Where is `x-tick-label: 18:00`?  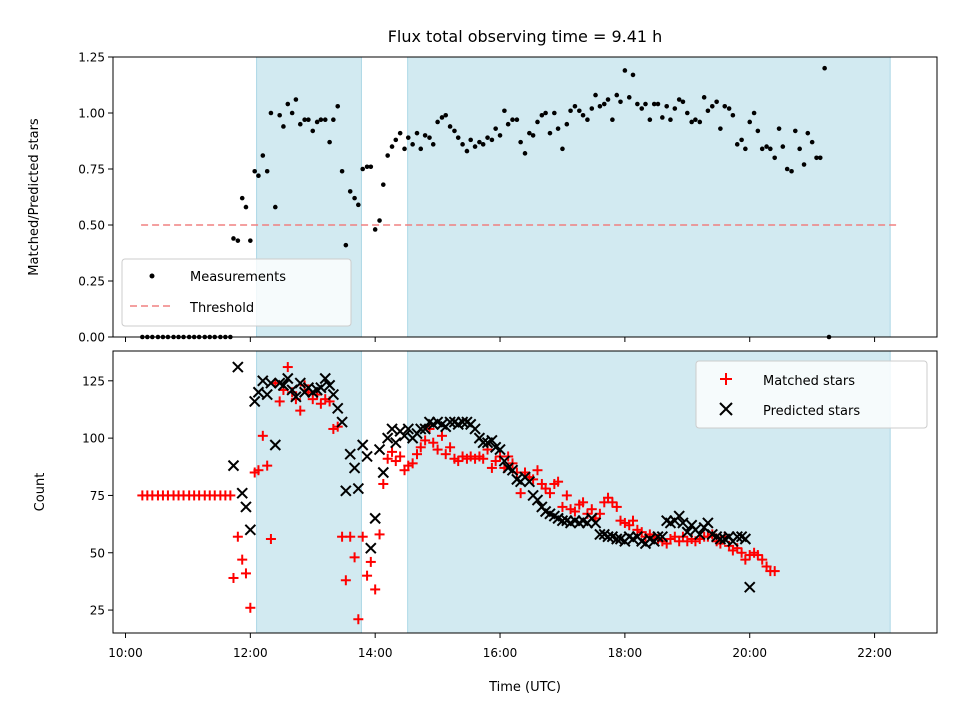 x-tick-label: 18:00 is located at coordinates (625, 653).